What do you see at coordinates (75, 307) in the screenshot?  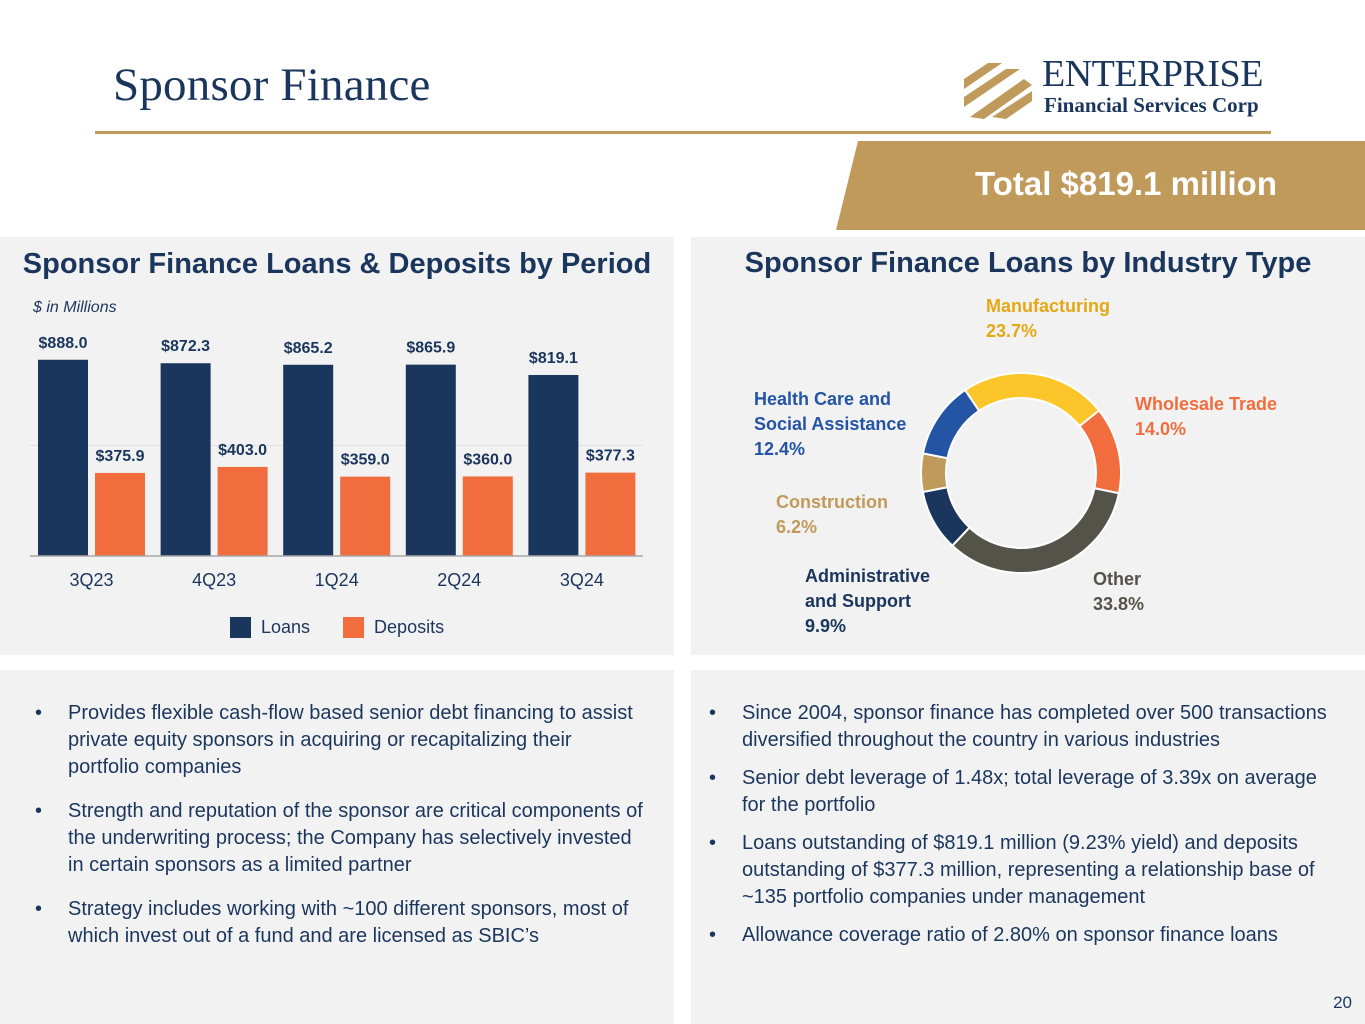 I see `units-label: $ in Millions` at bounding box center [75, 307].